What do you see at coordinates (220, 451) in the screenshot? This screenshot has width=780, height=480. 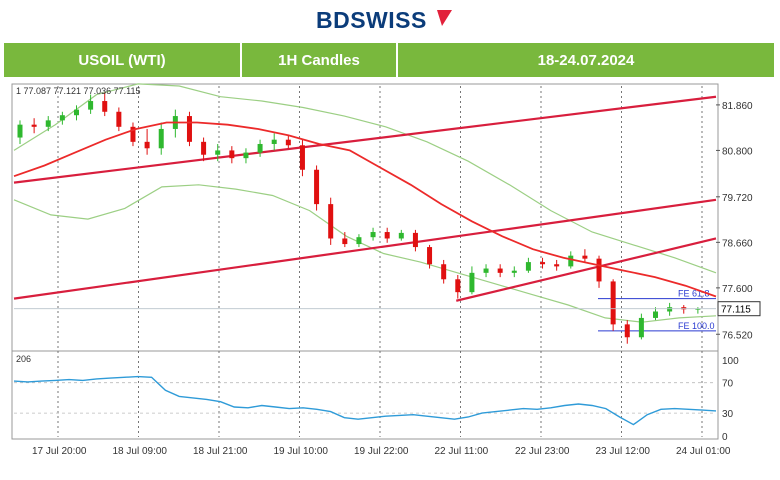 I see `x-tick-label: 18 Jul 21:00` at bounding box center [220, 451].